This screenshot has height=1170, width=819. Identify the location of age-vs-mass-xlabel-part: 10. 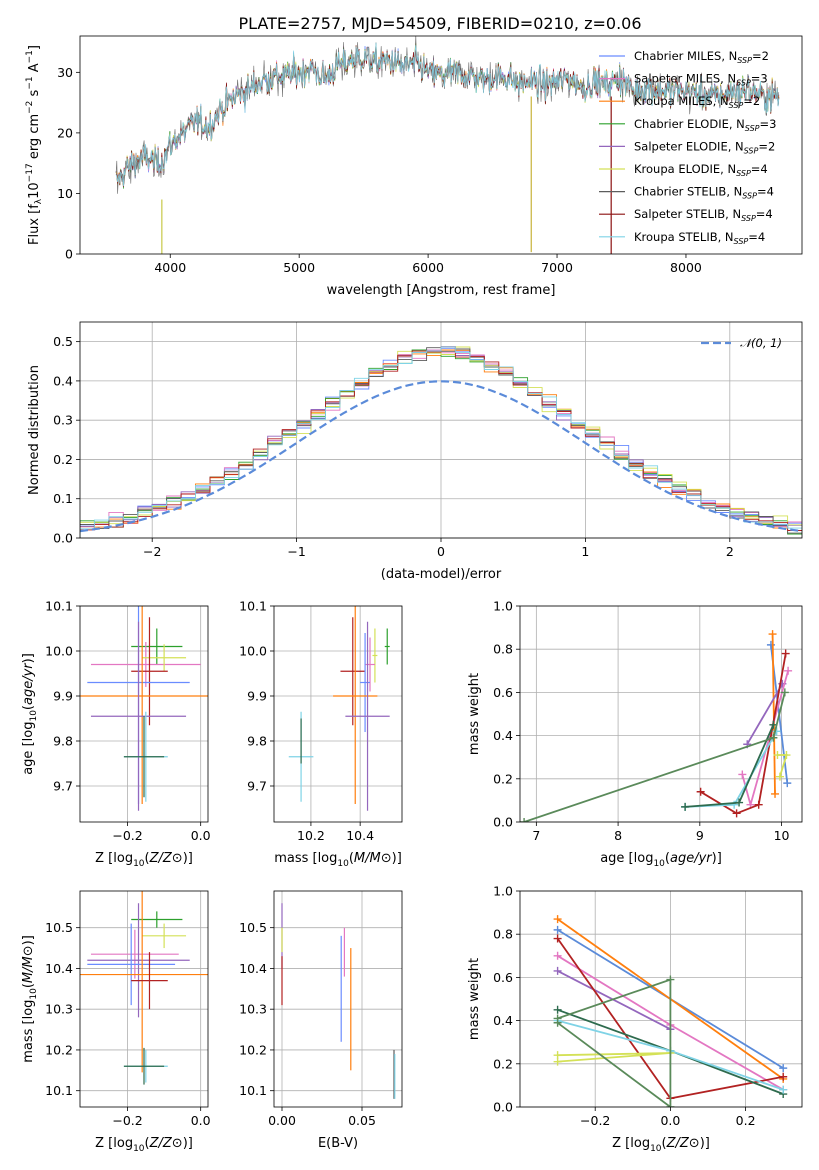
(343, 864).